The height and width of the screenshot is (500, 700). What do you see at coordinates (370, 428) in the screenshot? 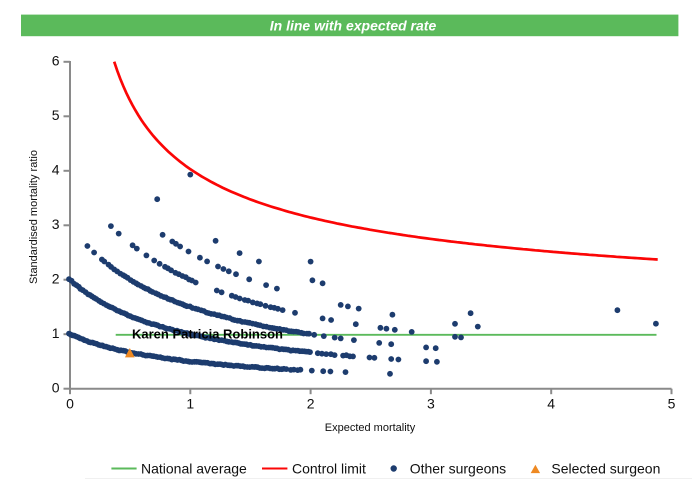
I see `svg-text: Expected mortality` at bounding box center [370, 428].